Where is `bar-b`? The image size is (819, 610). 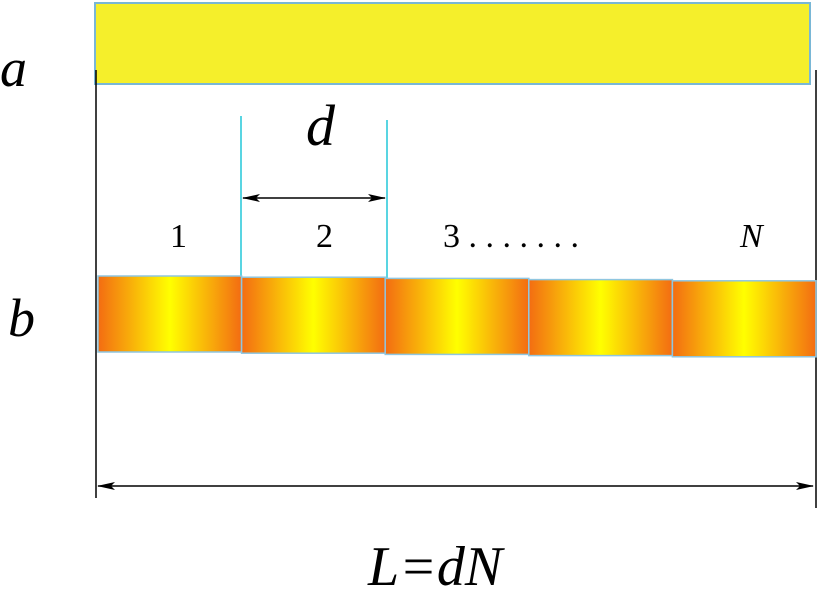
bar-b is located at coordinates (457, 316).